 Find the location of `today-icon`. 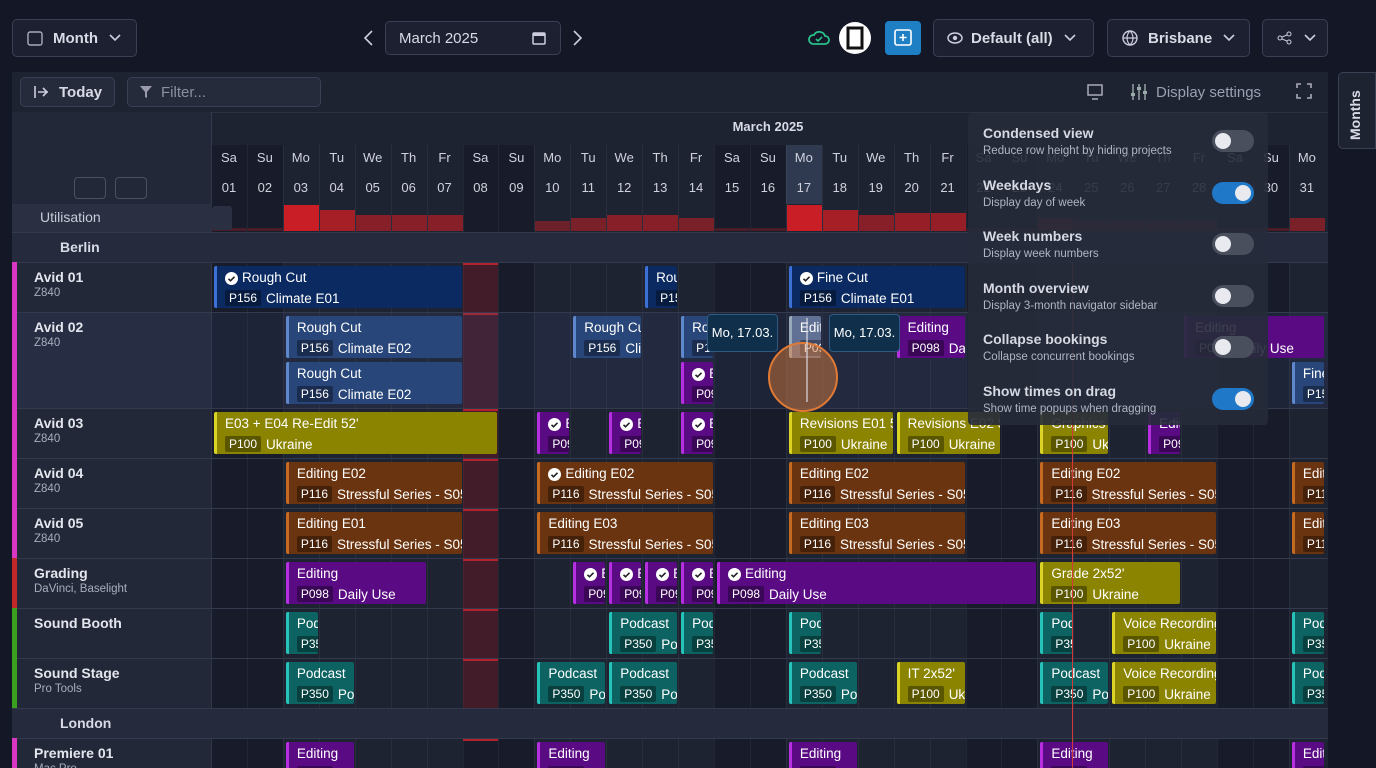

today-icon is located at coordinates (41, 92).